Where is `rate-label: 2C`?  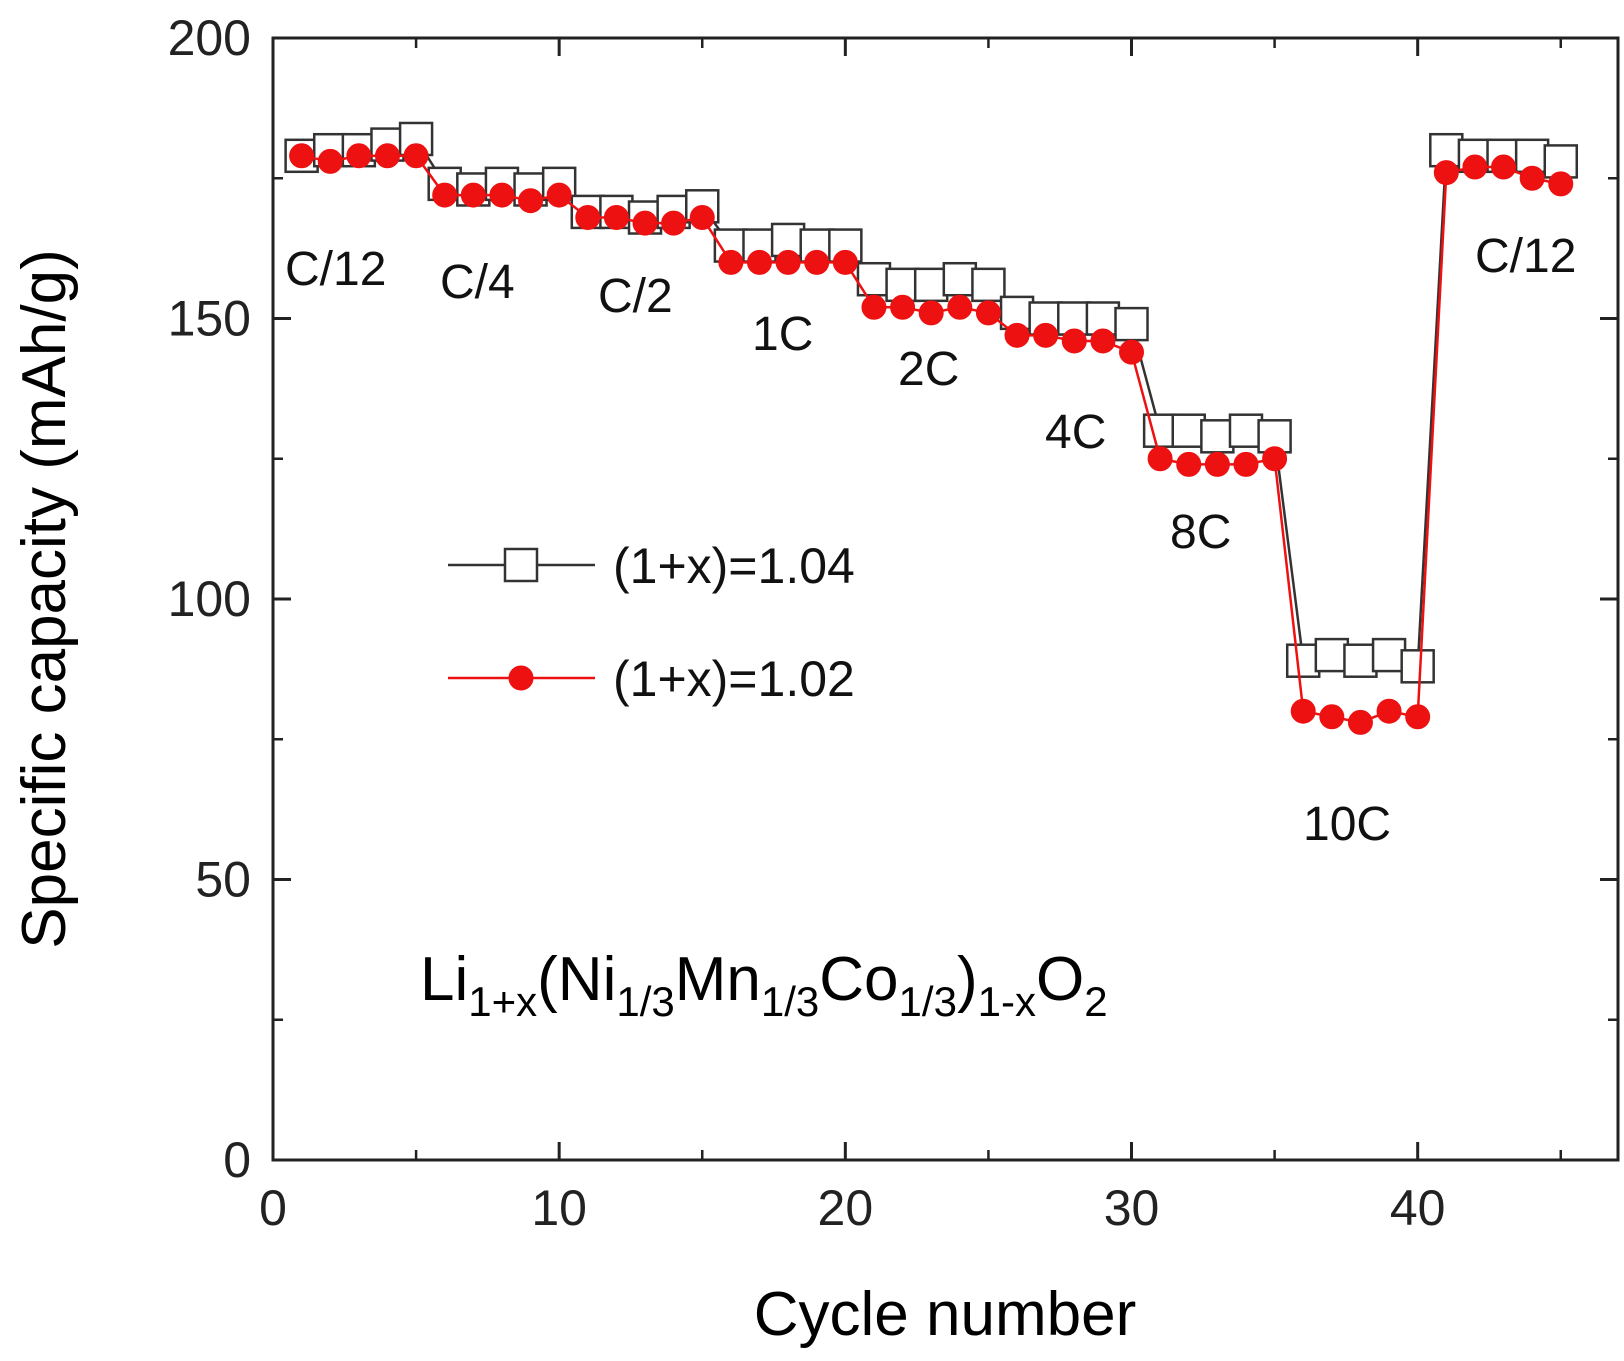
rate-label: 2C is located at coordinates (928, 369).